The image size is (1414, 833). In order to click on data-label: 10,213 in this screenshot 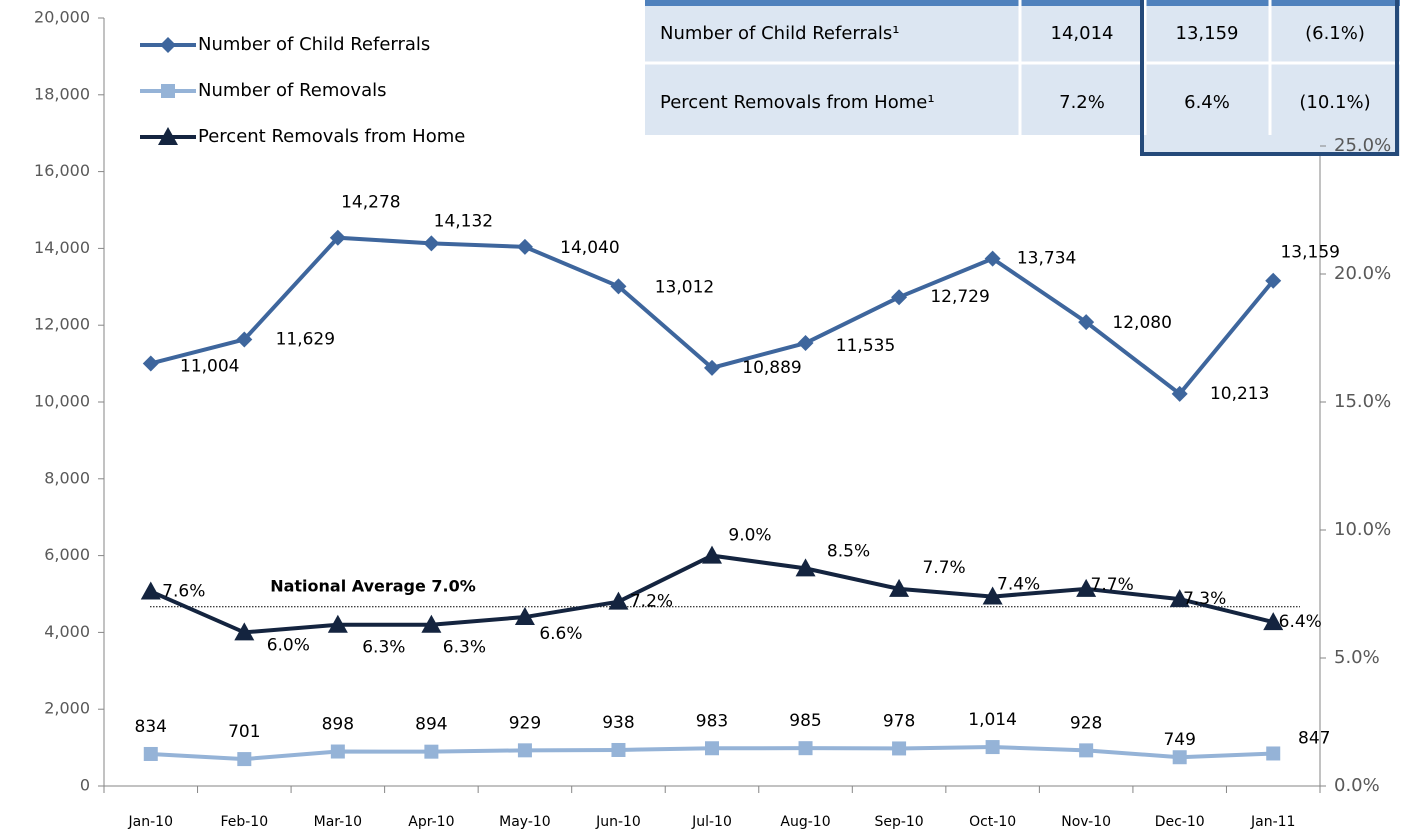, I will do `click(1239, 394)`.